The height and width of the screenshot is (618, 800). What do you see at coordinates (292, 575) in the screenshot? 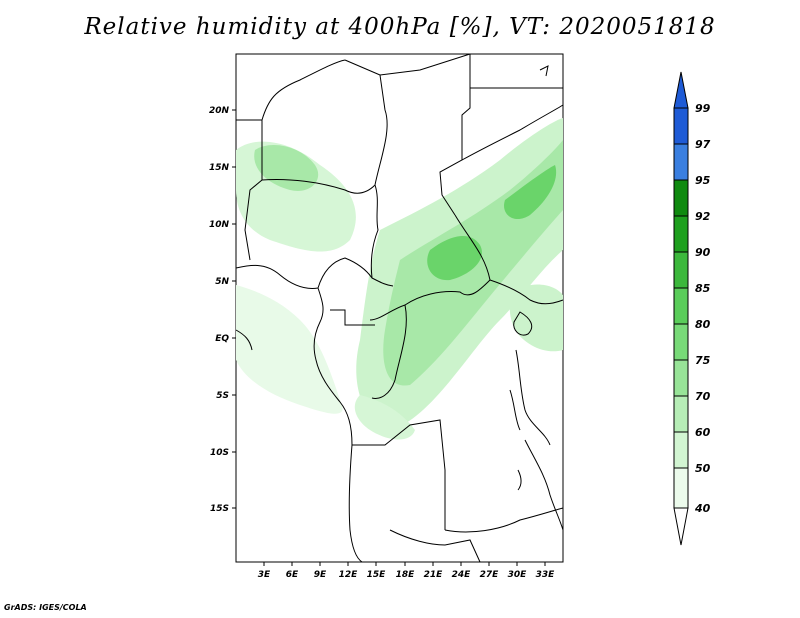
I see `lon-label: 6E` at bounding box center [292, 575].